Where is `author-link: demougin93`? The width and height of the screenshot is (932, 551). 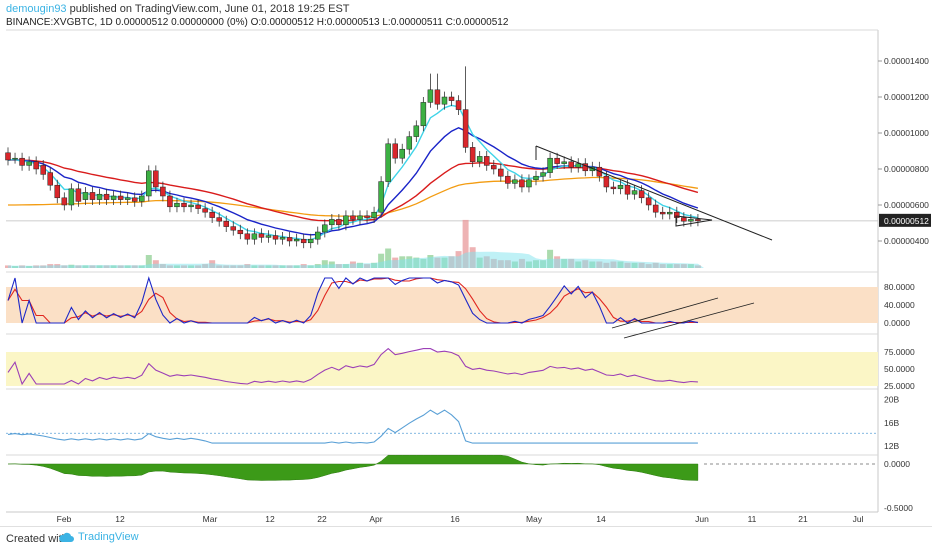
author-link: demougin93 is located at coordinates (36, 9).